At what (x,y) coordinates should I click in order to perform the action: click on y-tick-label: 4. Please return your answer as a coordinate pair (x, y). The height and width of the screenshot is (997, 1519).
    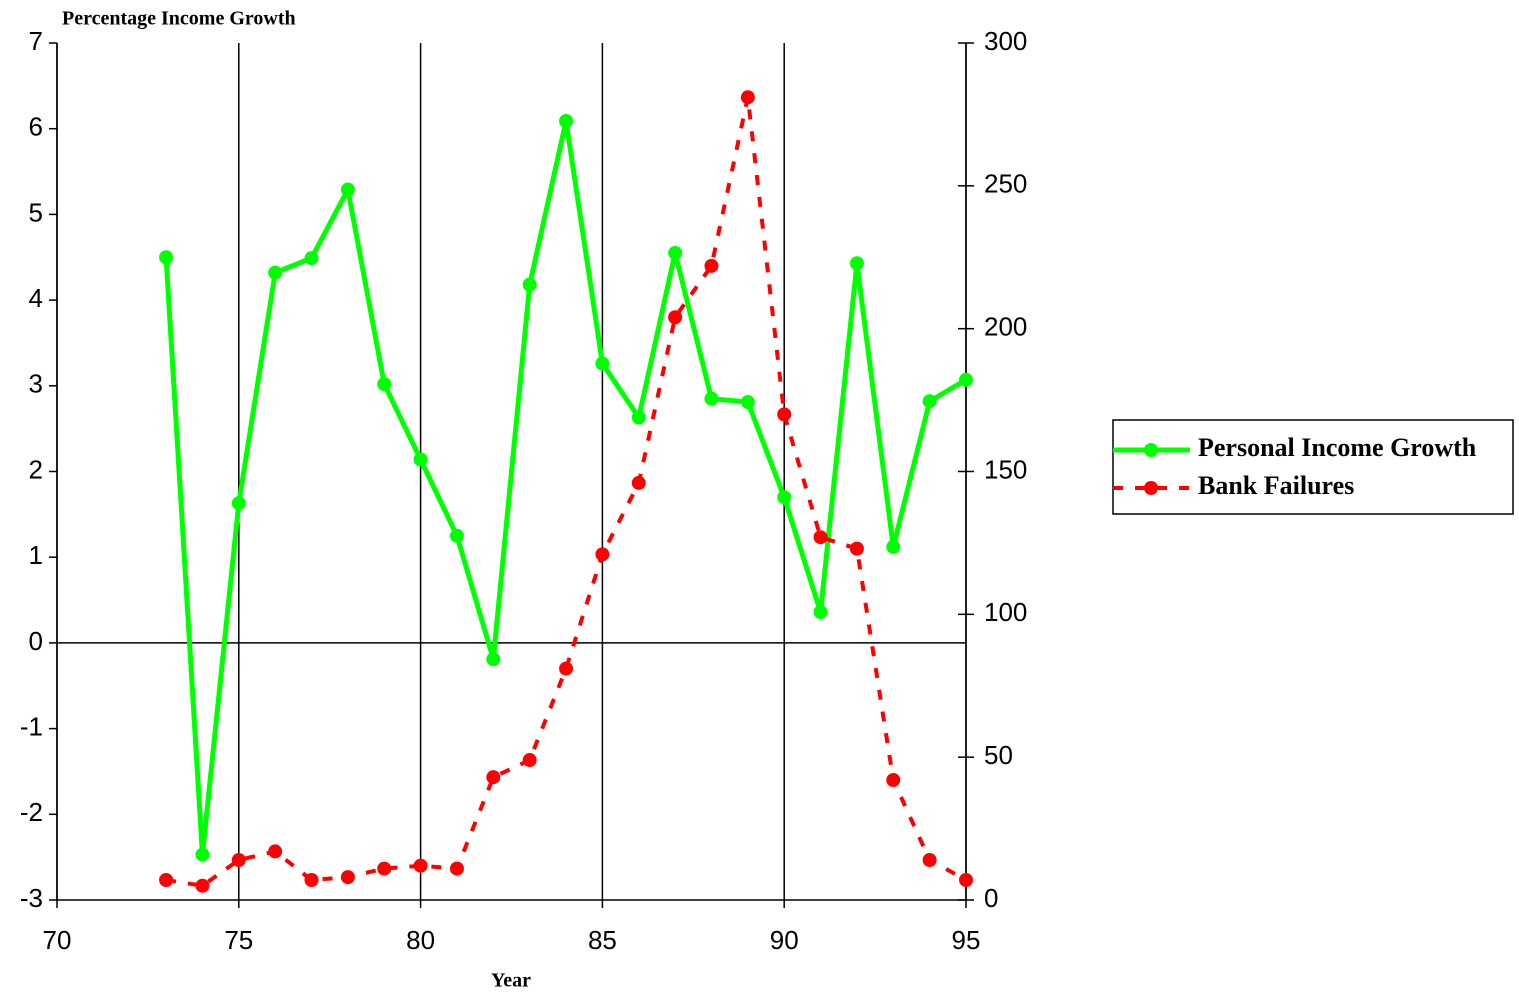
    Looking at the image, I should click on (36, 298).